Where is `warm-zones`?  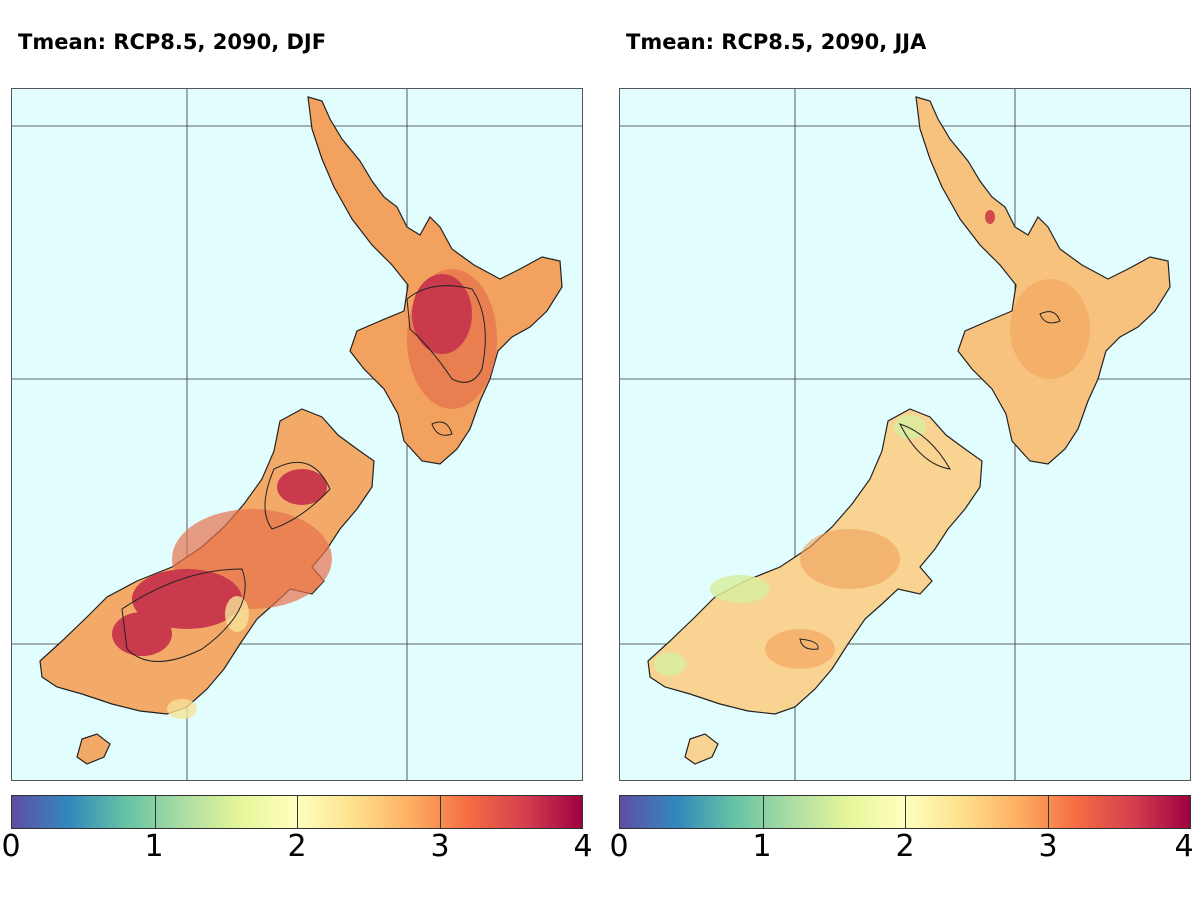 warm-zones is located at coordinates (927, 474).